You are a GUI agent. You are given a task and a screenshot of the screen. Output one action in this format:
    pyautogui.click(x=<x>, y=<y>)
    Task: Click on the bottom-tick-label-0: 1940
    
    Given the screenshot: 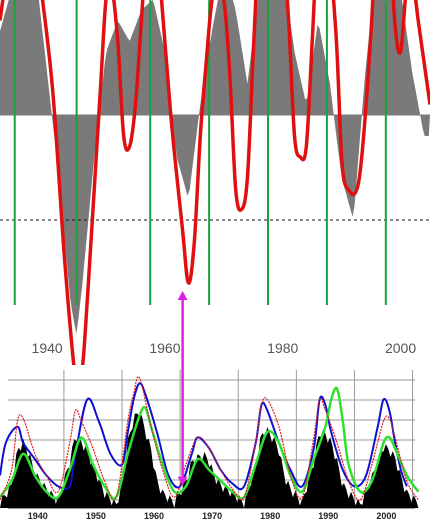 What is the action you would take?
    pyautogui.click(x=38, y=516)
    